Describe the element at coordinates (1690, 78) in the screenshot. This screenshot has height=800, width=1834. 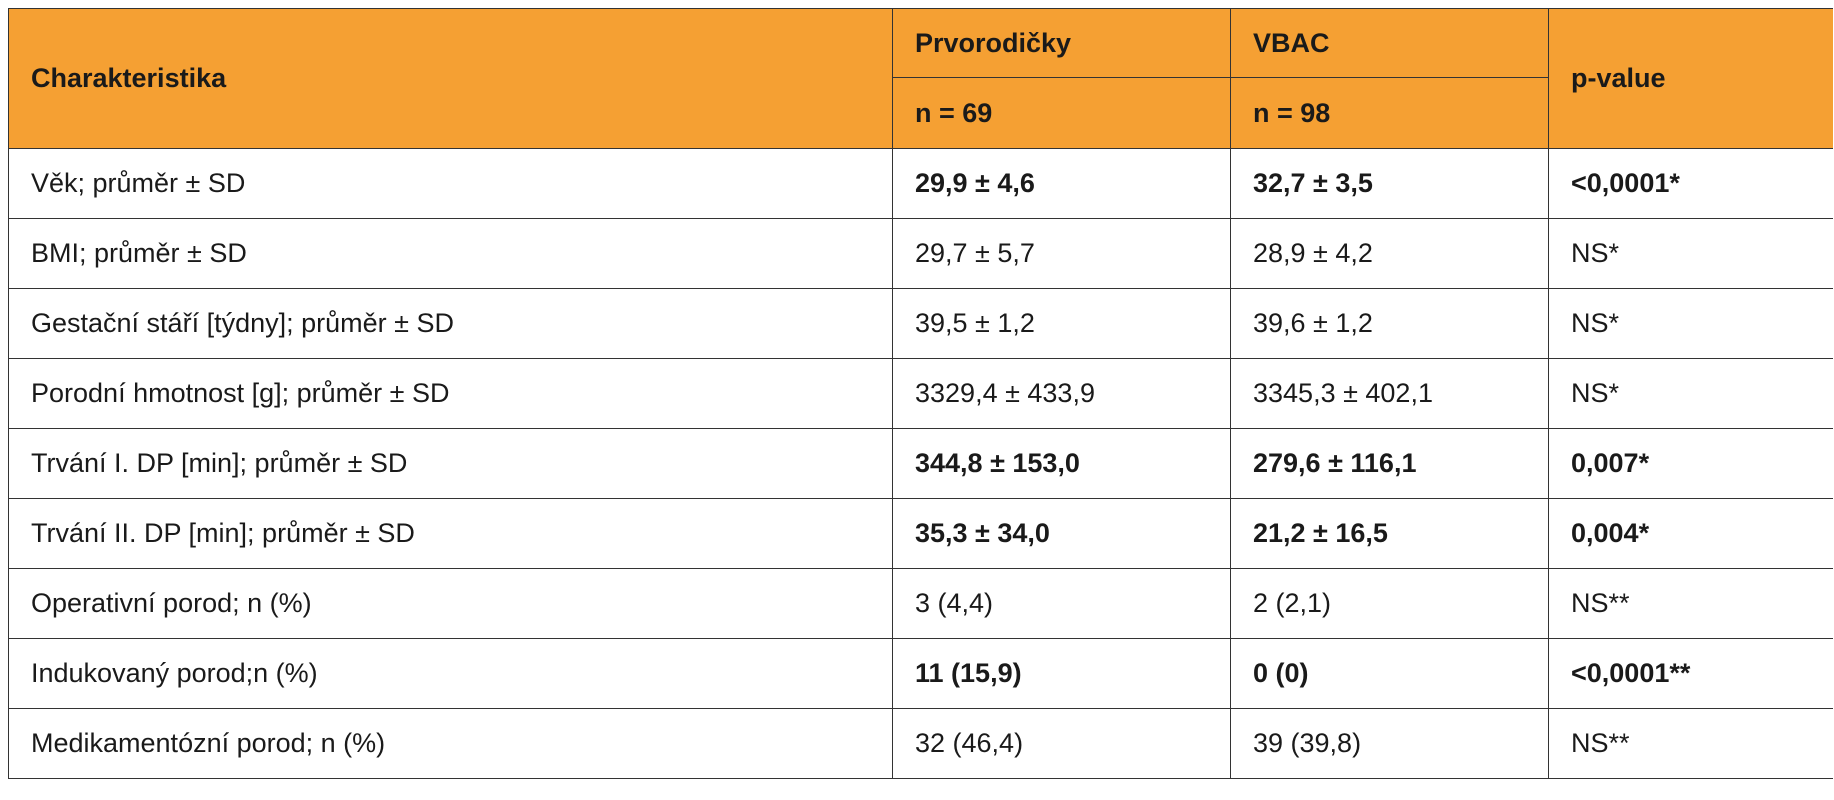
I see `header-pvalue: p-value` at that location.